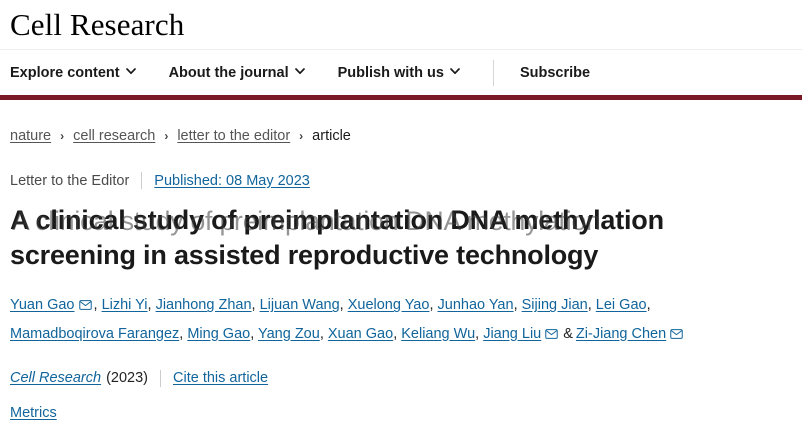  What do you see at coordinates (289, 333) in the screenshot?
I see `author-link: Yang Zou` at bounding box center [289, 333].